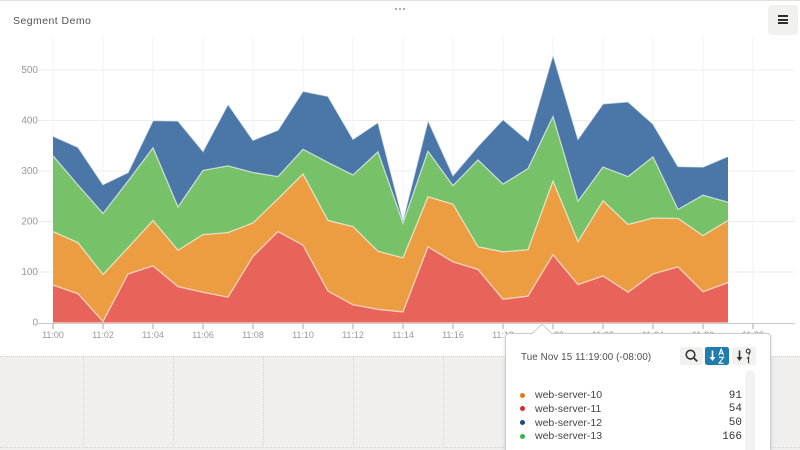 The height and width of the screenshot is (450, 800). I want to click on svg-text: 11:02, so click(103, 335).